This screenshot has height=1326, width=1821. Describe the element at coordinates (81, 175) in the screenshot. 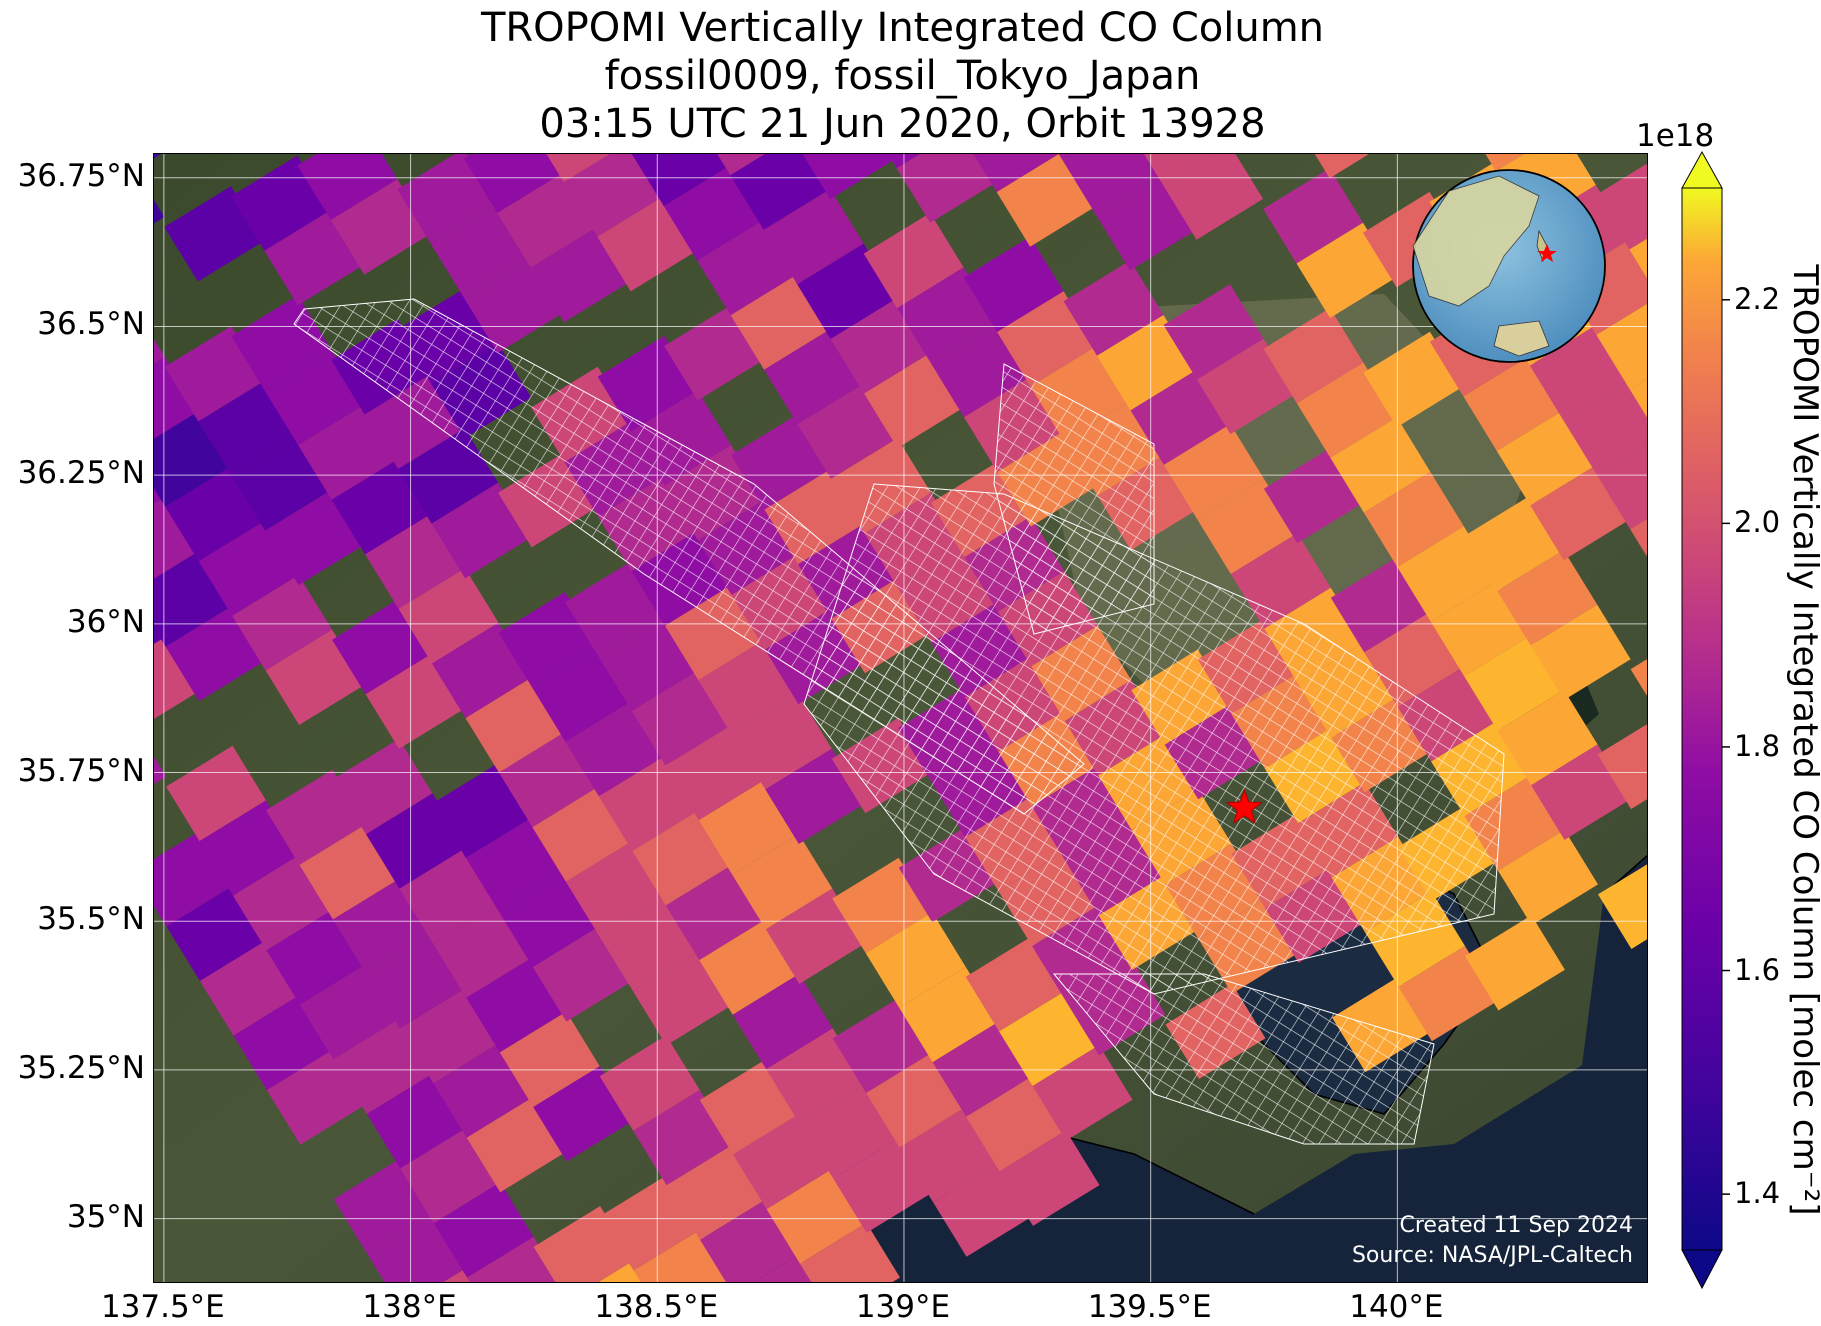

I see `latitude-tick-label: 36.75°N` at that location.